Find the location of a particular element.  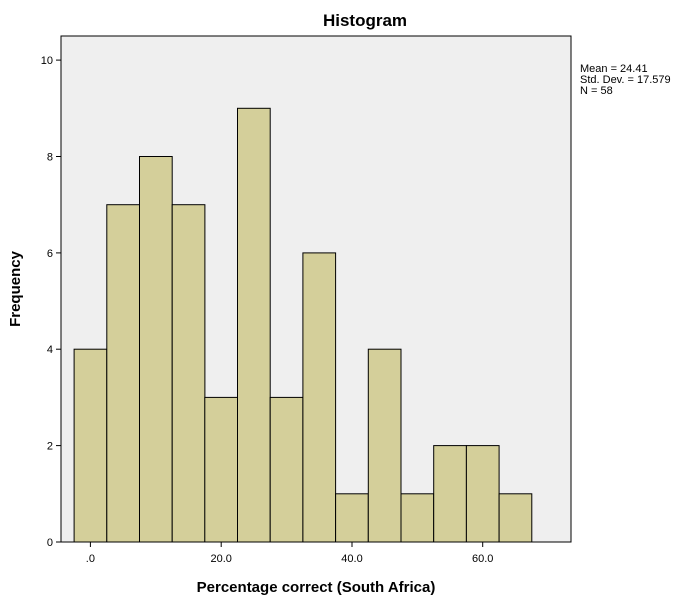

y-tick-label: 2 is located at coordinates (50, 447).